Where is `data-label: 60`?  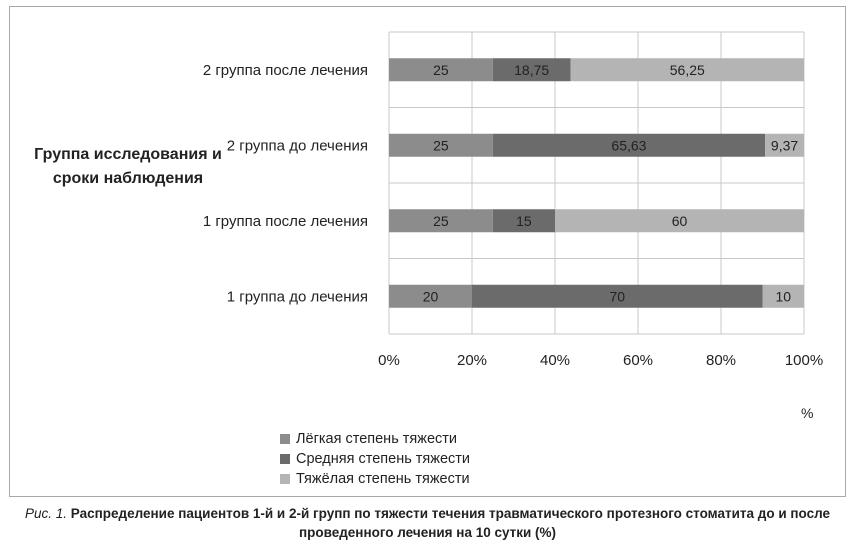 data-label: 60 is located at coordinates (680, 221).